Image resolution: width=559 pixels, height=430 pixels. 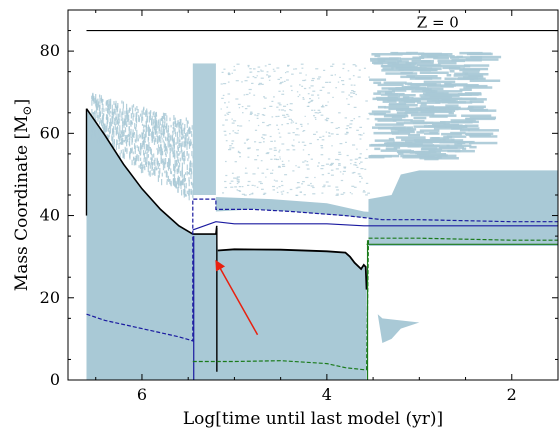 I want to click on y-tick-label: 40, so click(x=50, y=215).